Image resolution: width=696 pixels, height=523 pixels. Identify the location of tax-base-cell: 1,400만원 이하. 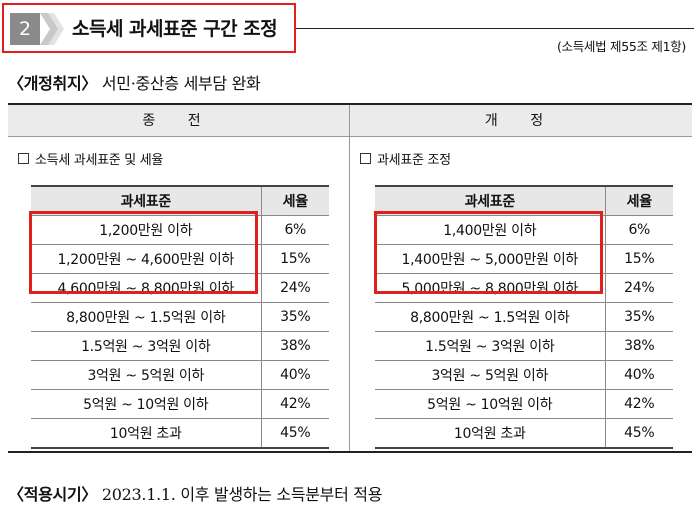
(490, 230).